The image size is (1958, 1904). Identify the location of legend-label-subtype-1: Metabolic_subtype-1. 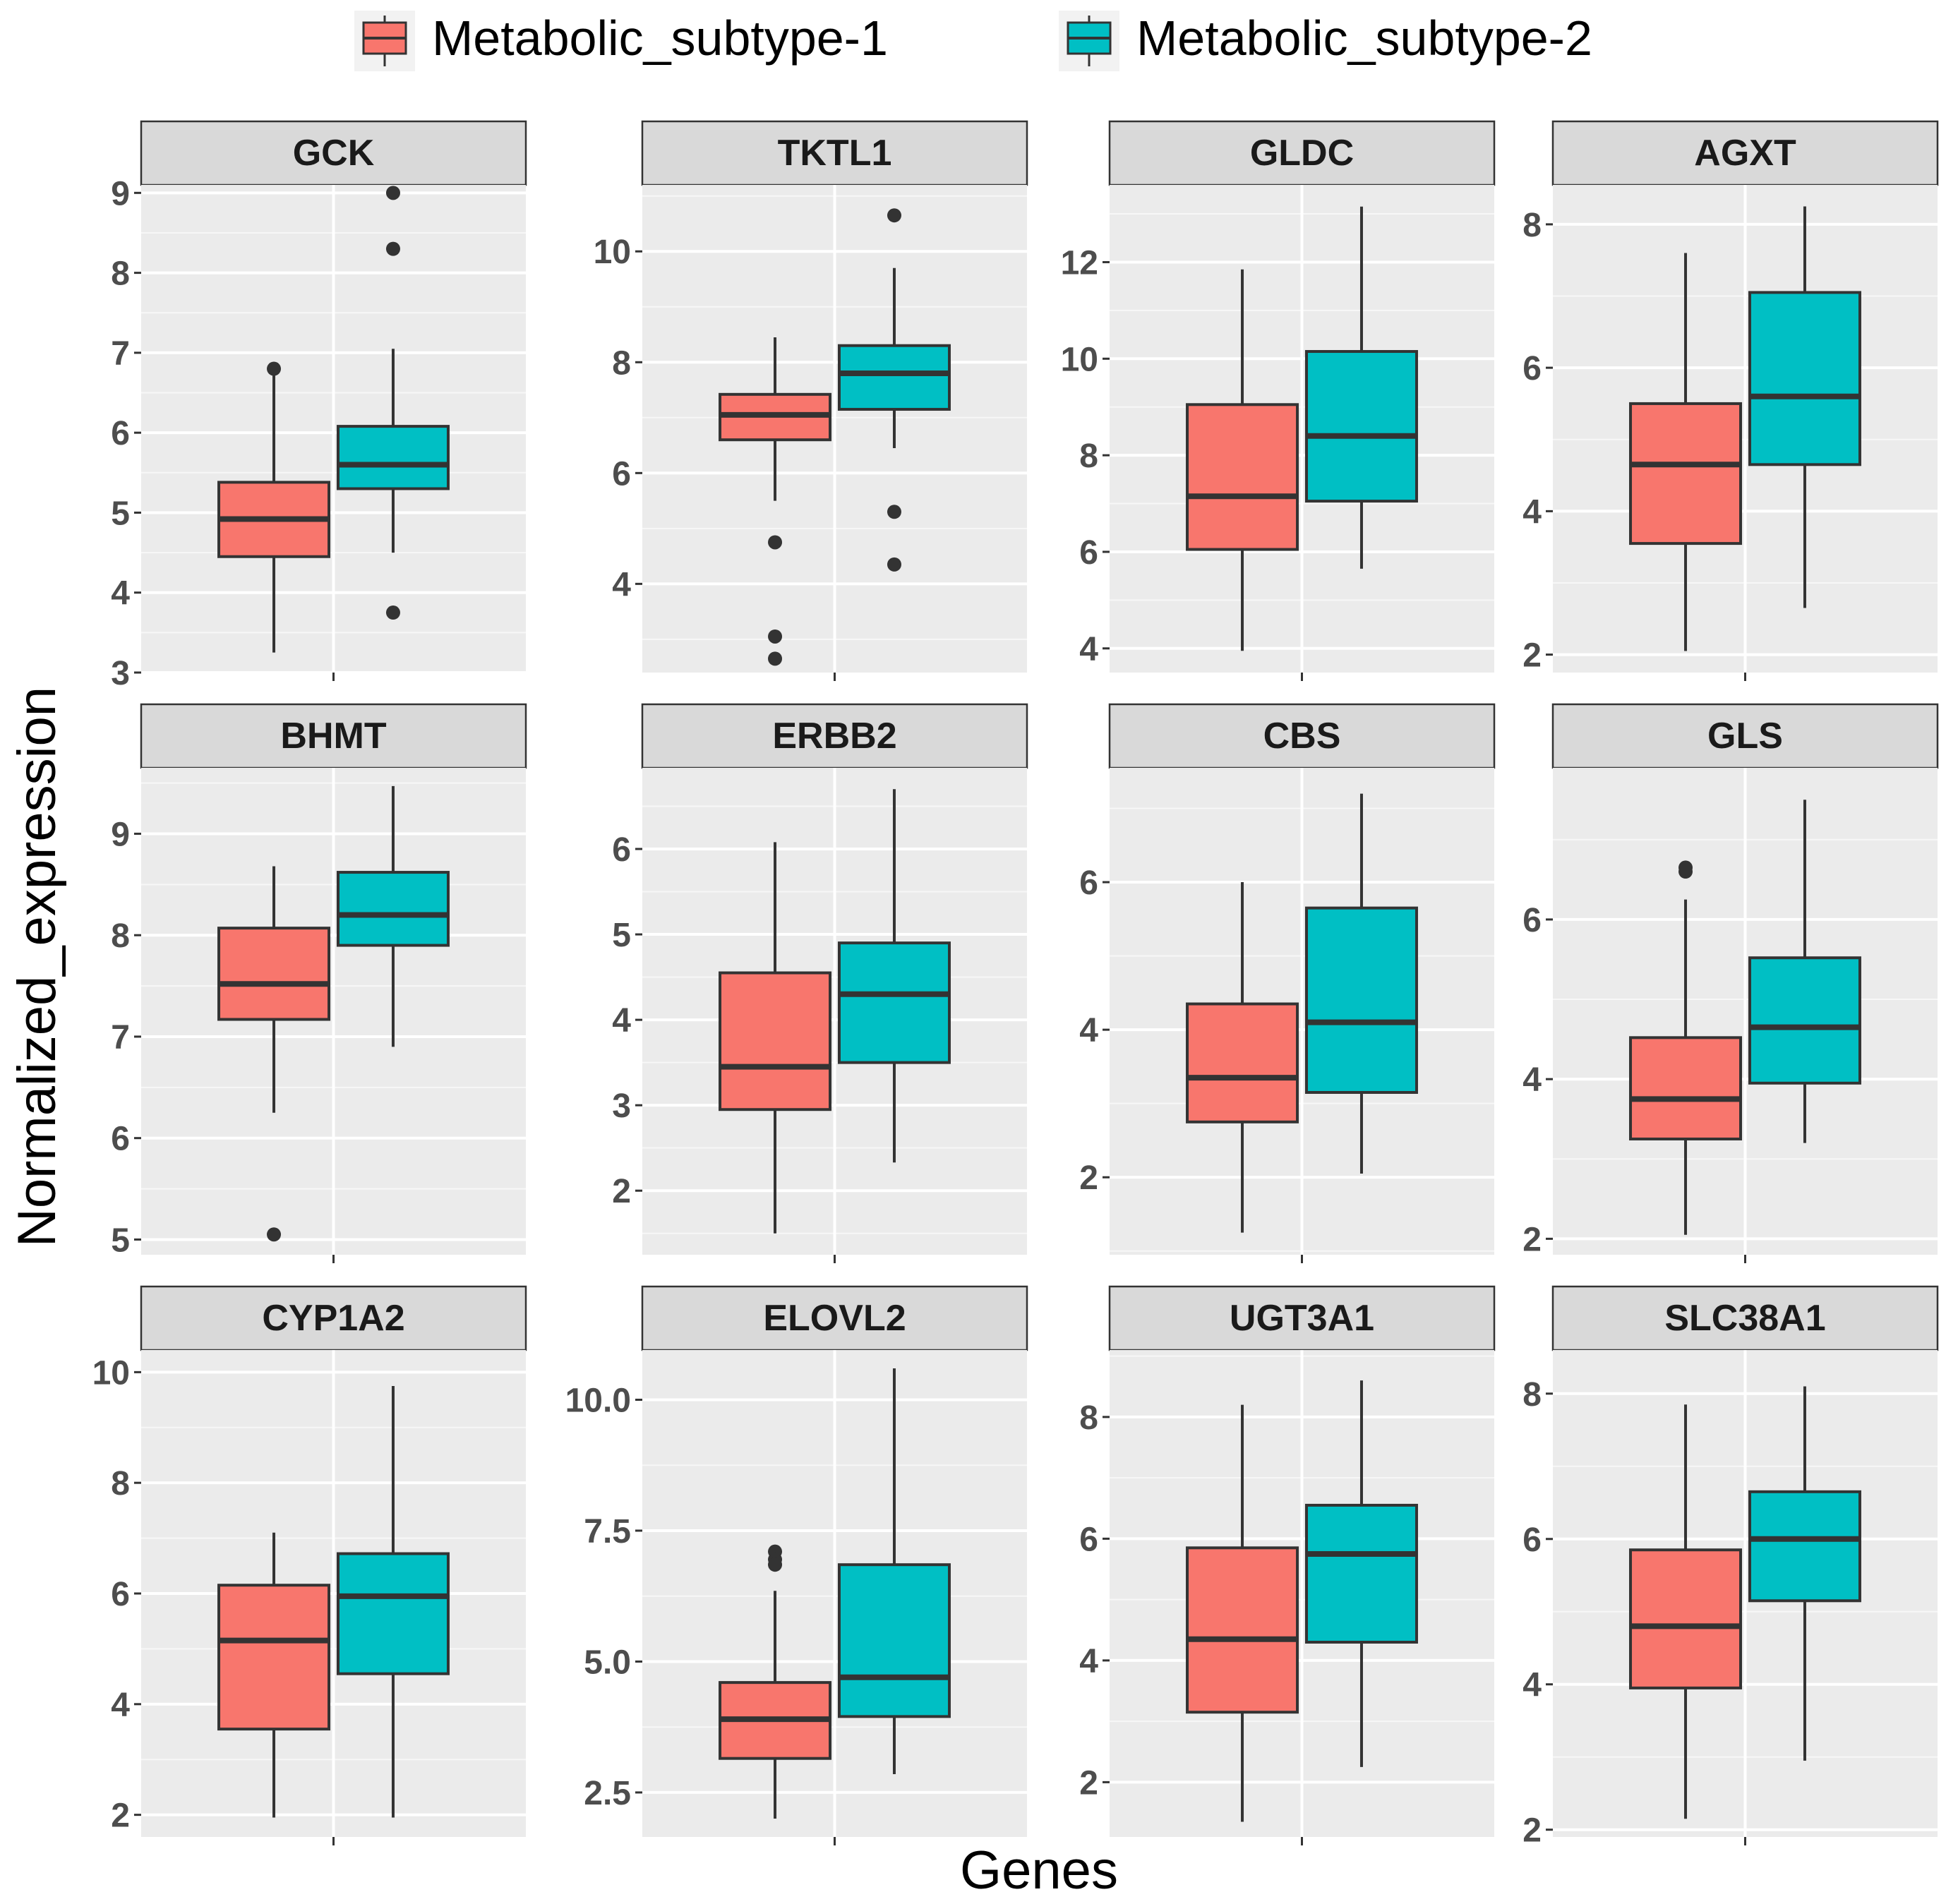
(660, 38).